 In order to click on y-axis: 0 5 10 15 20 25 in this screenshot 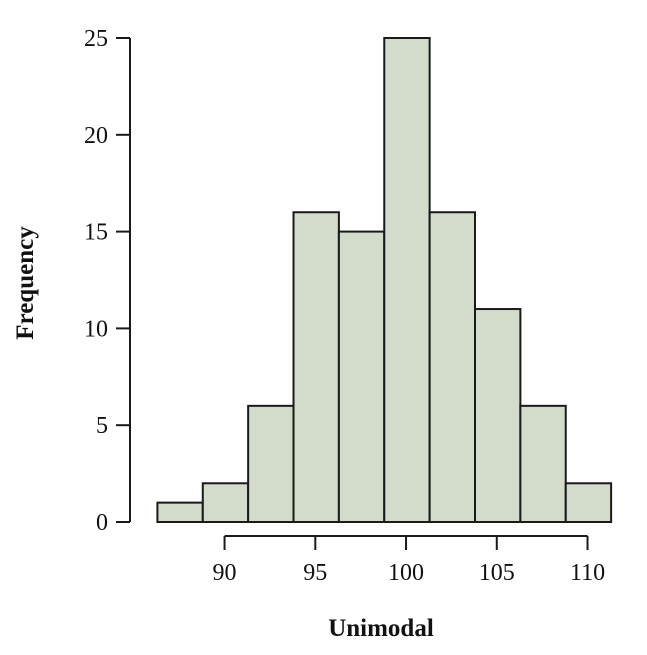, I will do `click(107, 281)`.